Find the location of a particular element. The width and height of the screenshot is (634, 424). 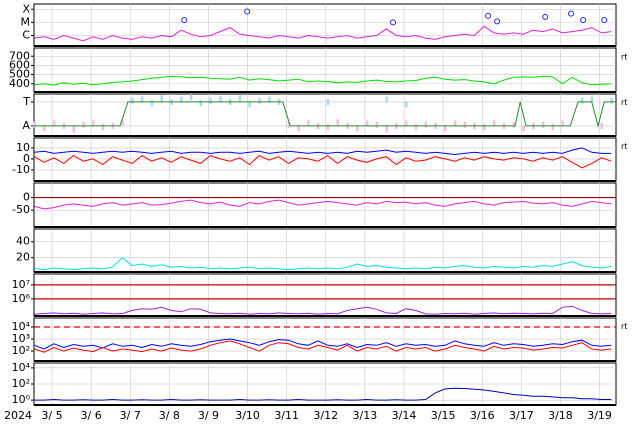

y-tick-label: 700 is located at coordinates (19, 55).